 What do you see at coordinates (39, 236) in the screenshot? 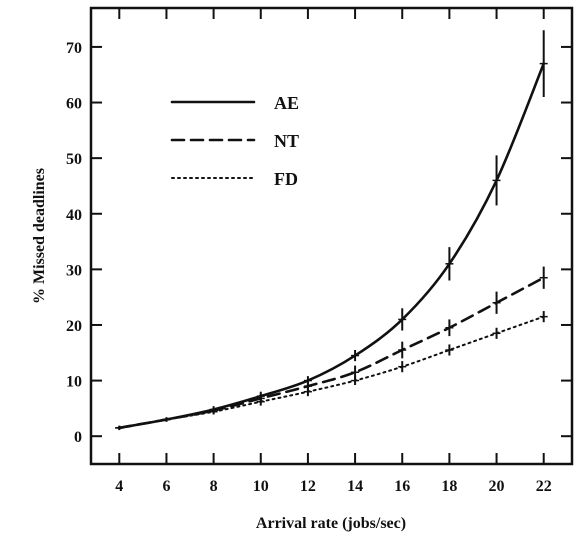
I see `y-axis-title: % Missed deadlines` at bounding box center [39, 236].